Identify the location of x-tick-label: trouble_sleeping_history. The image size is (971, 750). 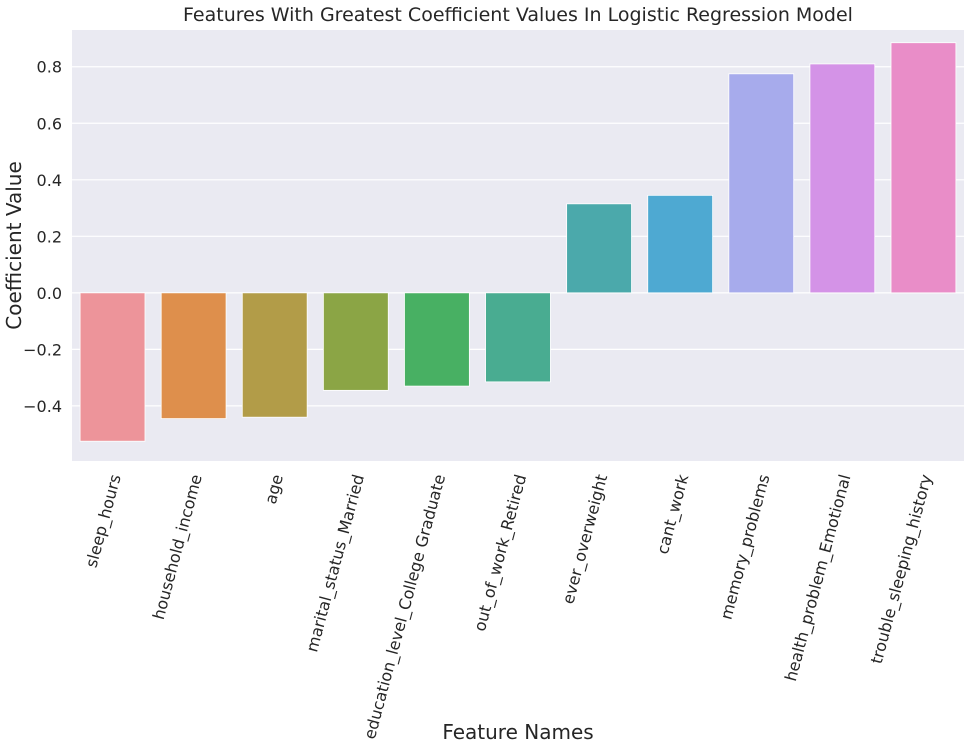
(902, 569).